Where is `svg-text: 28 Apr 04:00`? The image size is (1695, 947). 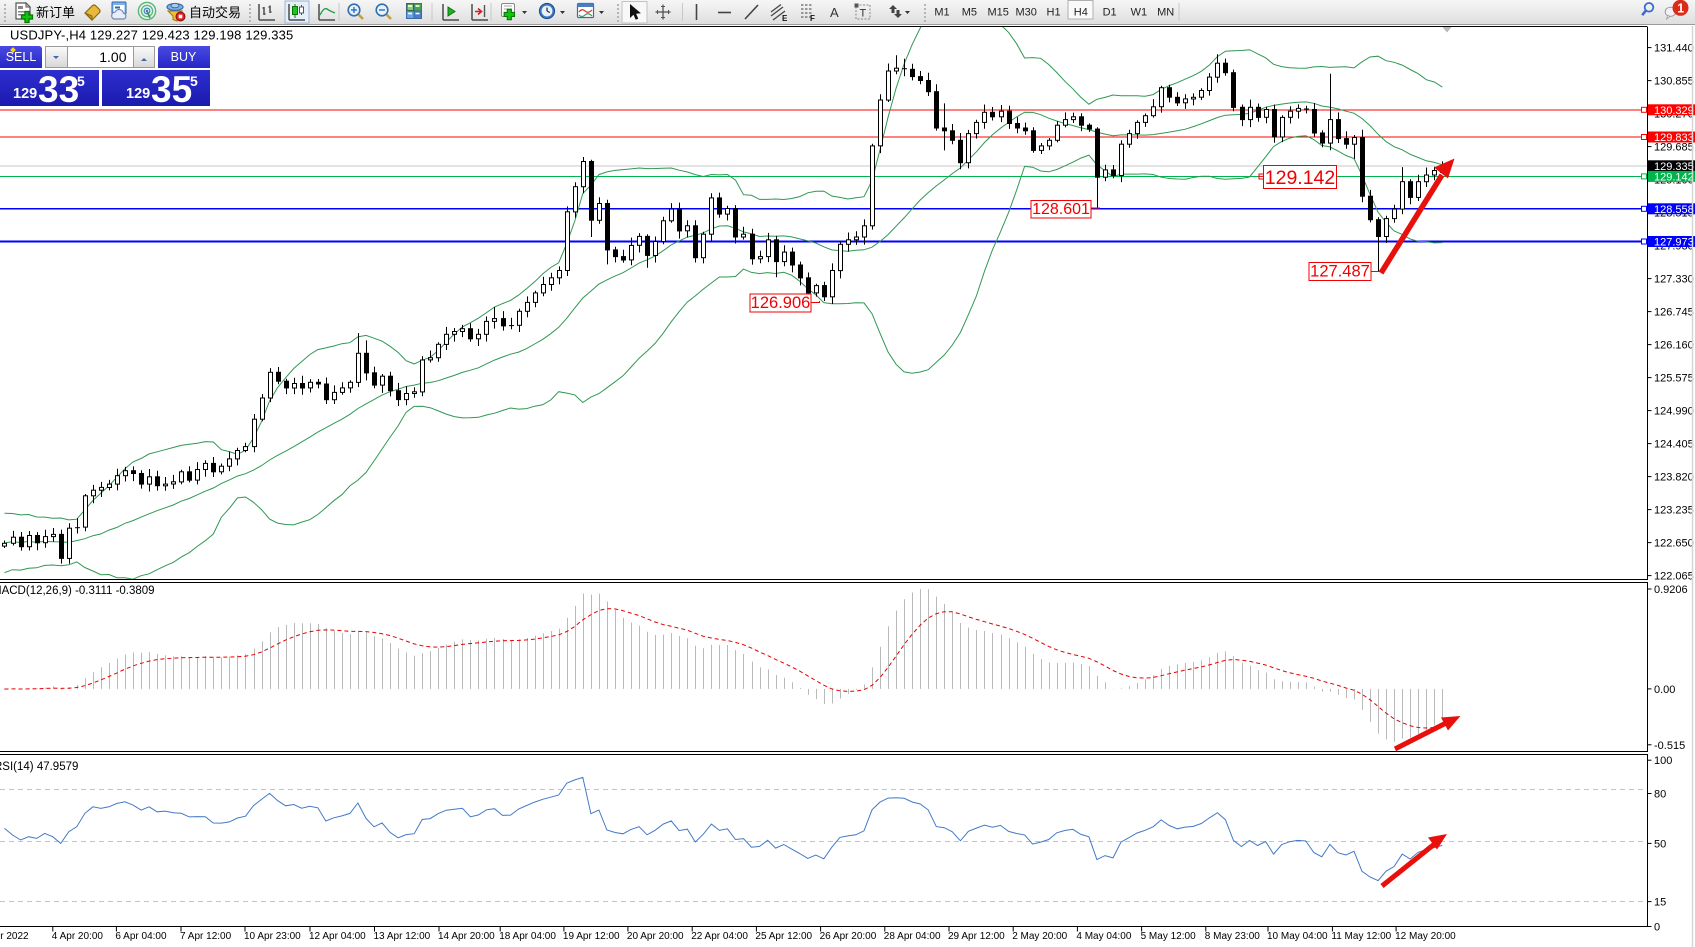 svg-text: 28 Apr 04:00 is located at coordinates (912, 936).